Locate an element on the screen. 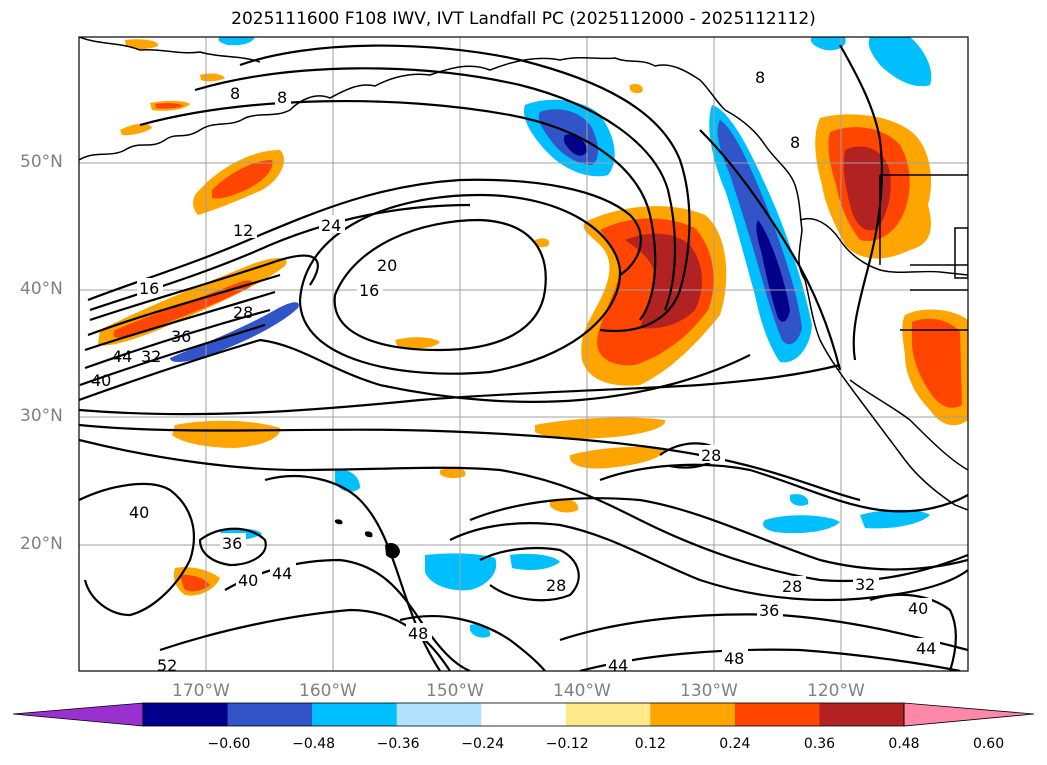  colorbar-tick-label: −0.24 is located at coordinates (483, 744).